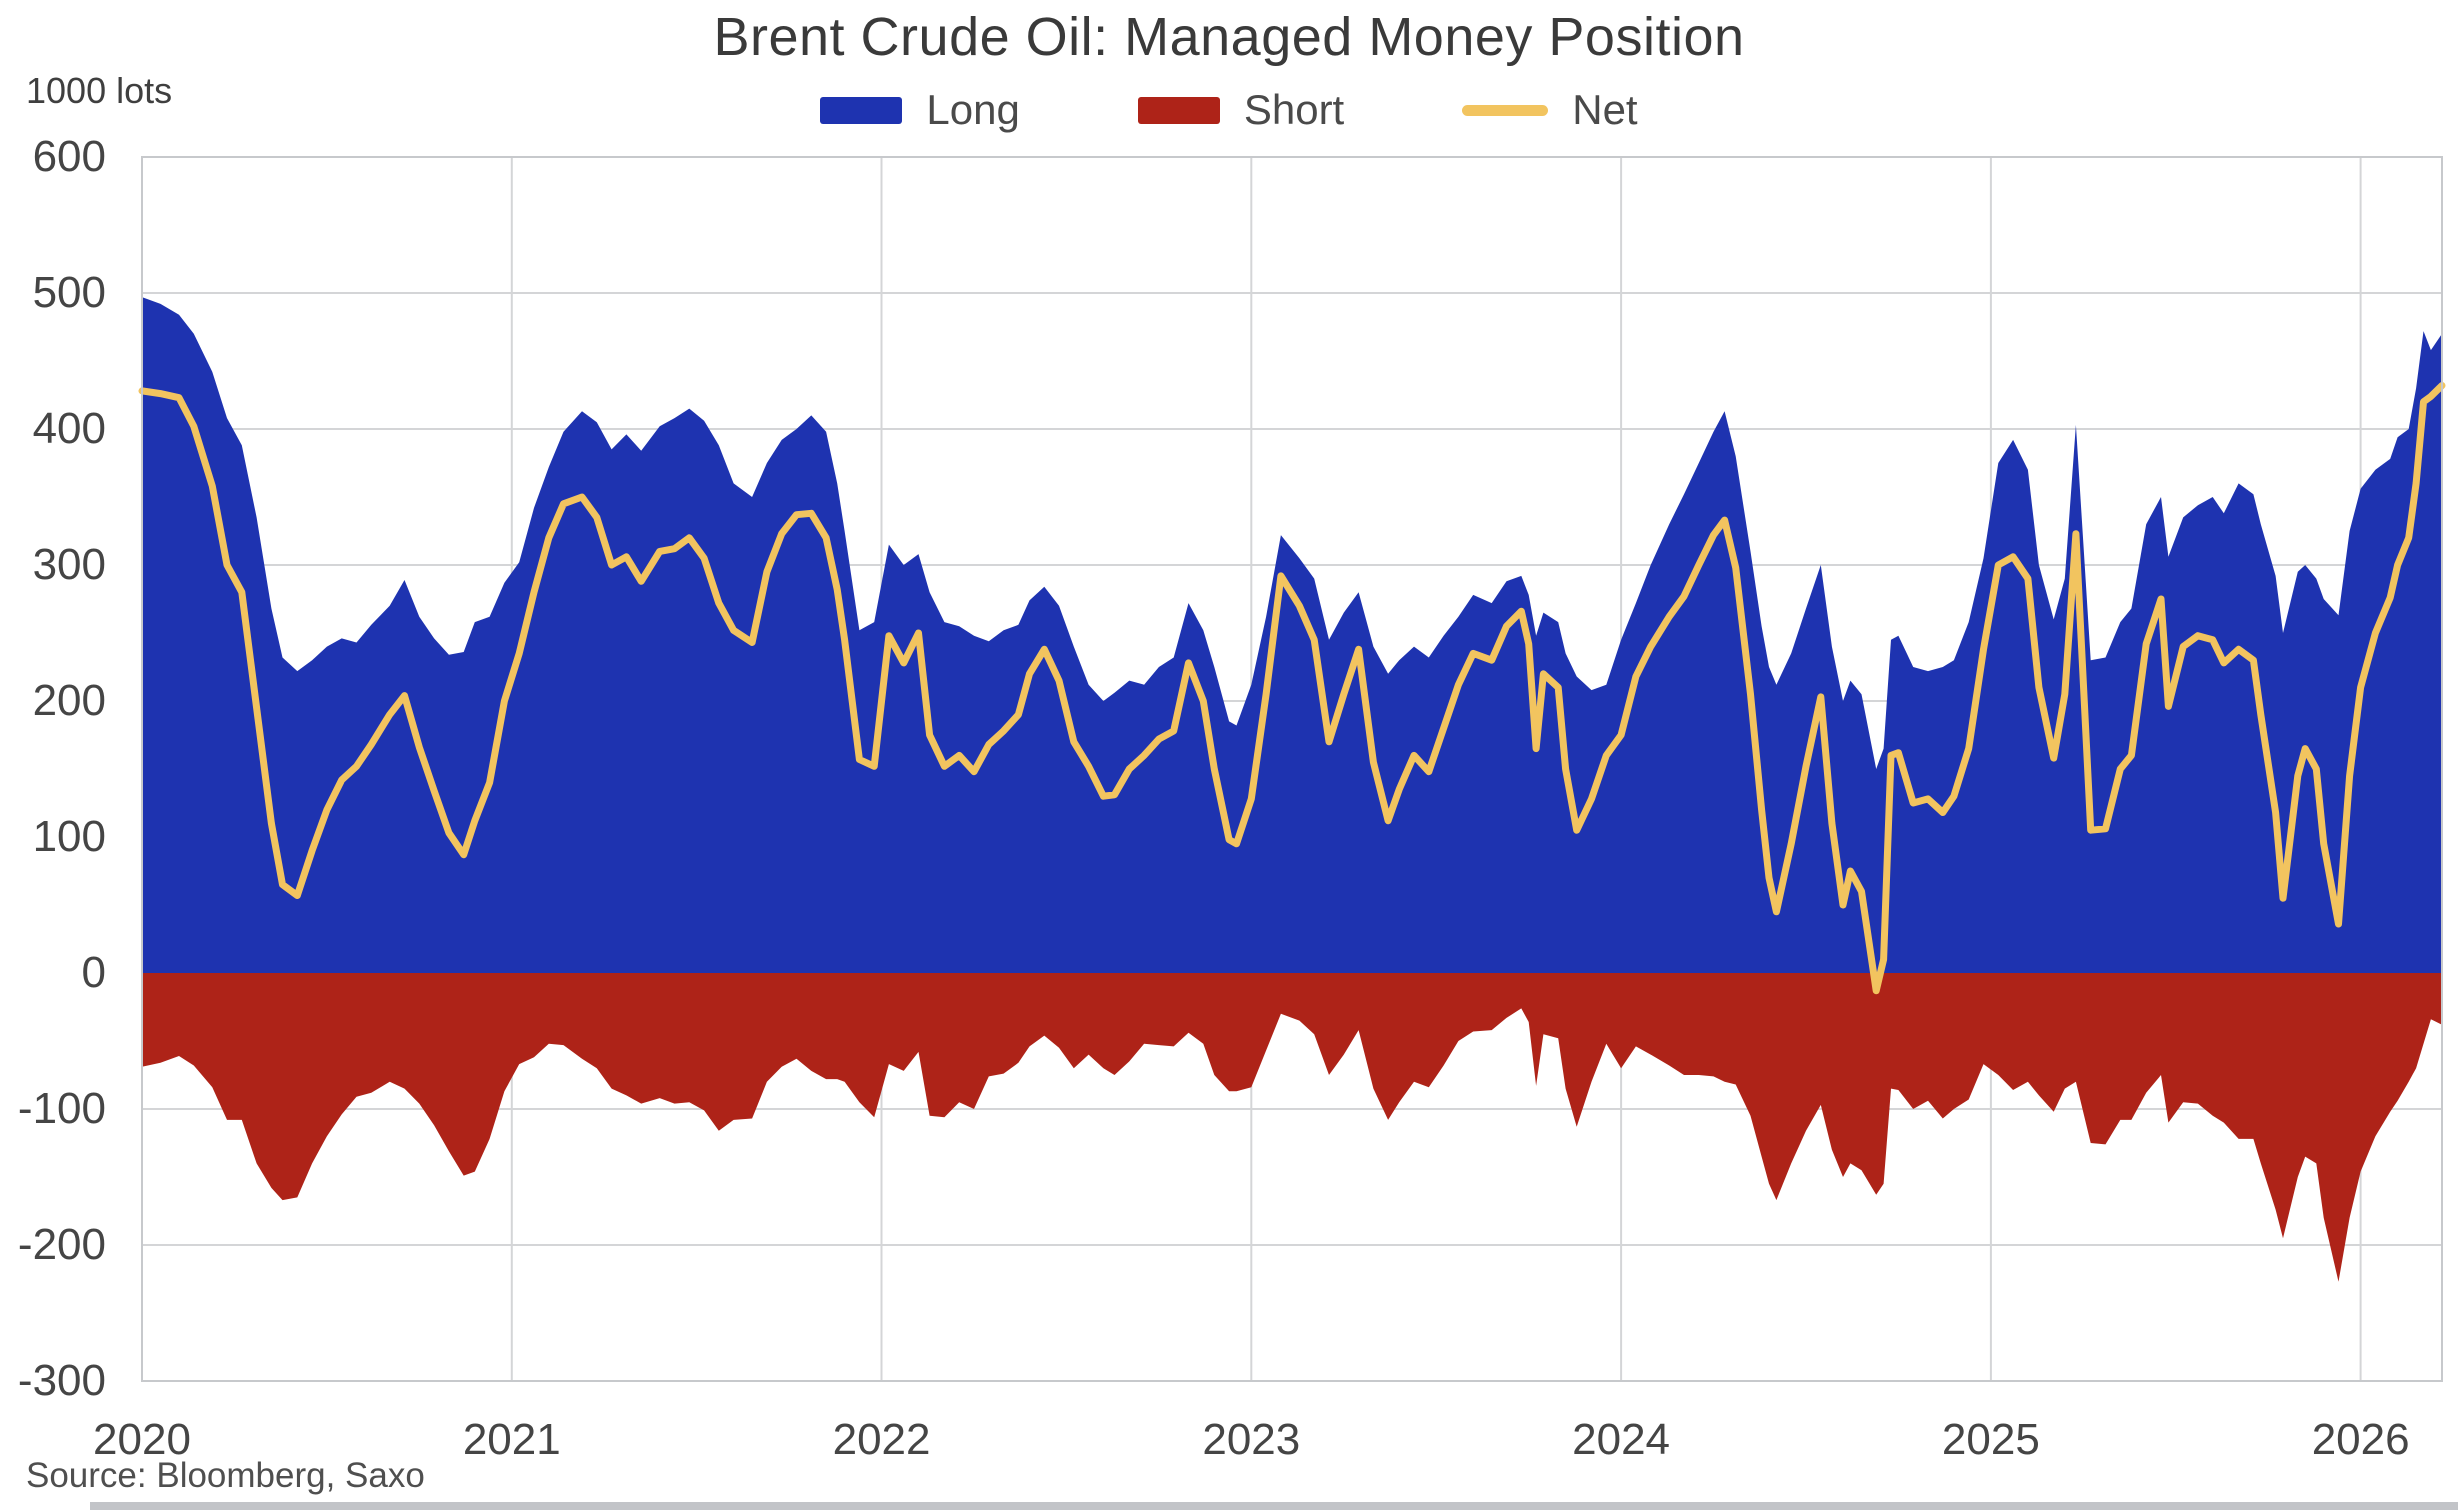 The height and width of the screenshot is (1510, 2458). Describe the element at coordinates (69, 292) in the screenshot. I see `y-tick-label: 500` at that location.